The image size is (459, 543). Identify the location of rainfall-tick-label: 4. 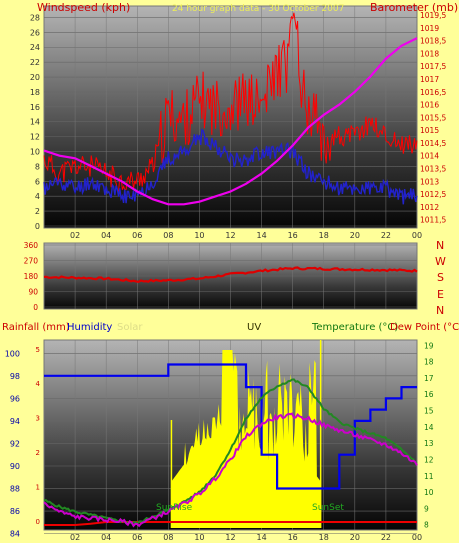
(38, 384).